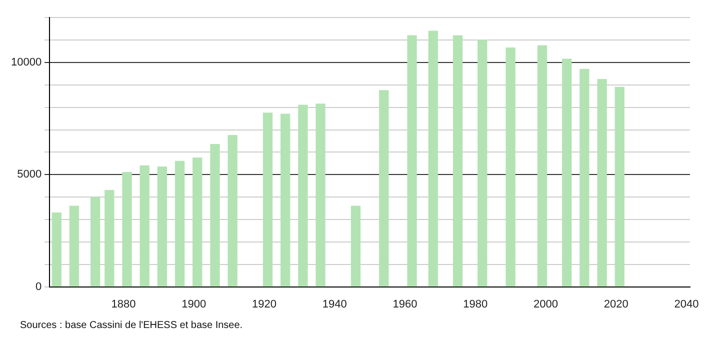 The image size is (710, 340). What do you see at coordinates (132, 325) in the screenshot?
I see `source-note: Sources : base Cassini de l'EHESS et base Insee.` at bounding box center [132, 325].